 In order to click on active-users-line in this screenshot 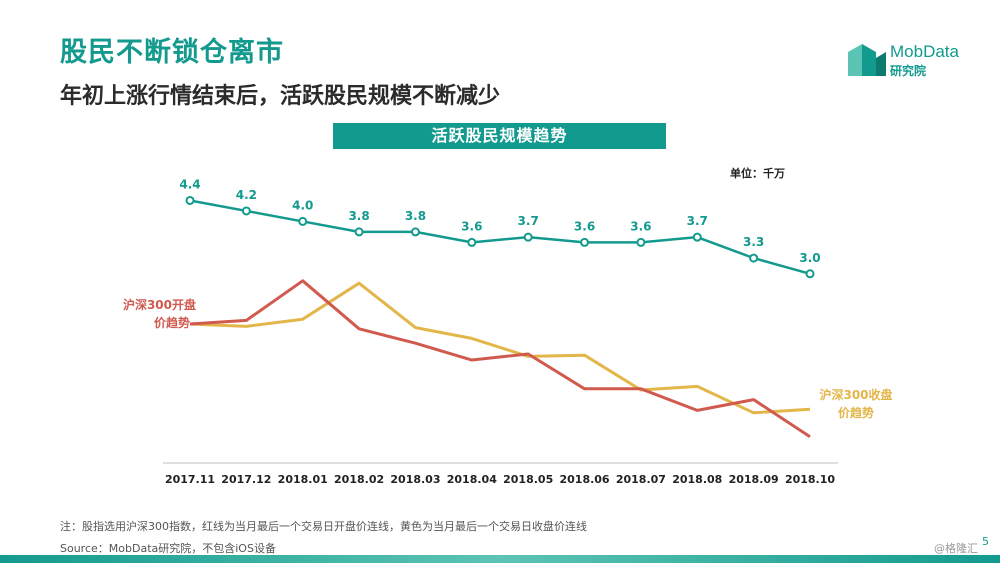, I will do `click(500, 237)`.